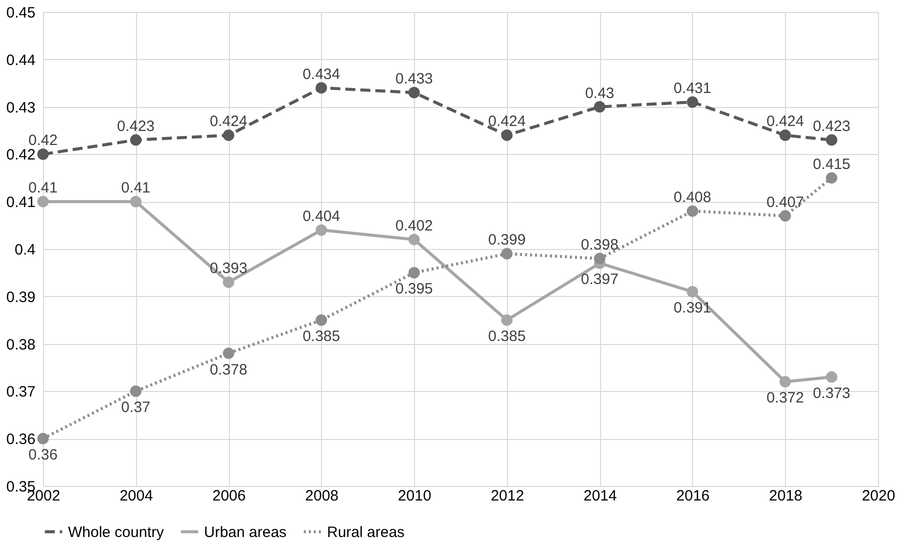 This screenshot has width=900, height=545. What do you see at coordinates (785, 202) in the screenshot?
I see `data-label: 0.407` at bounding box center [785, 202].